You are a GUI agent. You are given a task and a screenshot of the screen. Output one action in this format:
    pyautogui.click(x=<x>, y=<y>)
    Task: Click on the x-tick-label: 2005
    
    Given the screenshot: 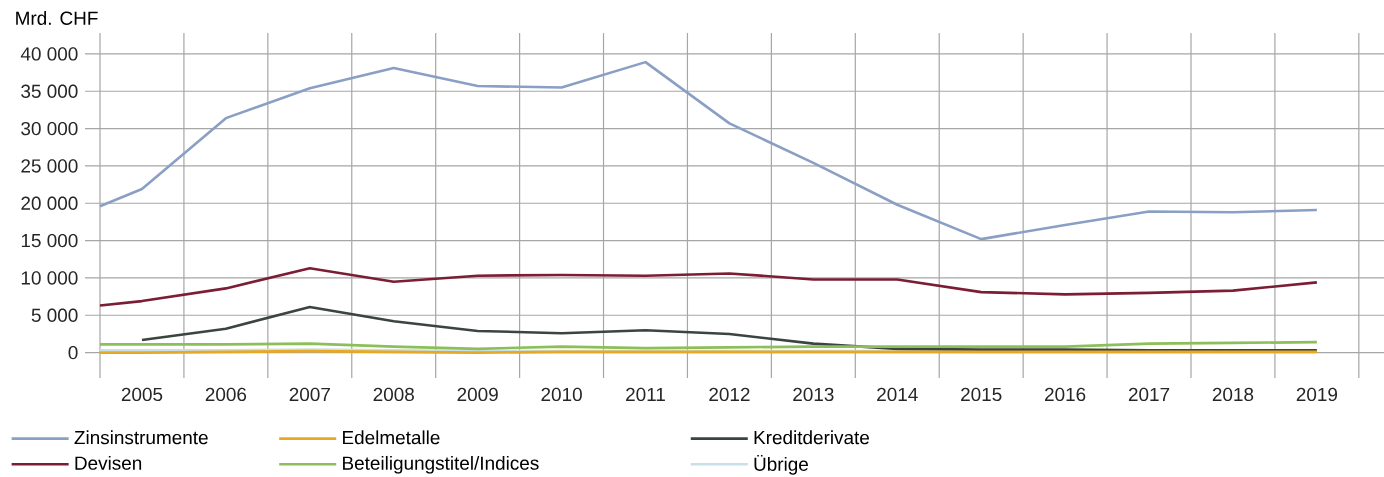 What is the action you would take?
    pyautogui.click(x=142, y=394)
    